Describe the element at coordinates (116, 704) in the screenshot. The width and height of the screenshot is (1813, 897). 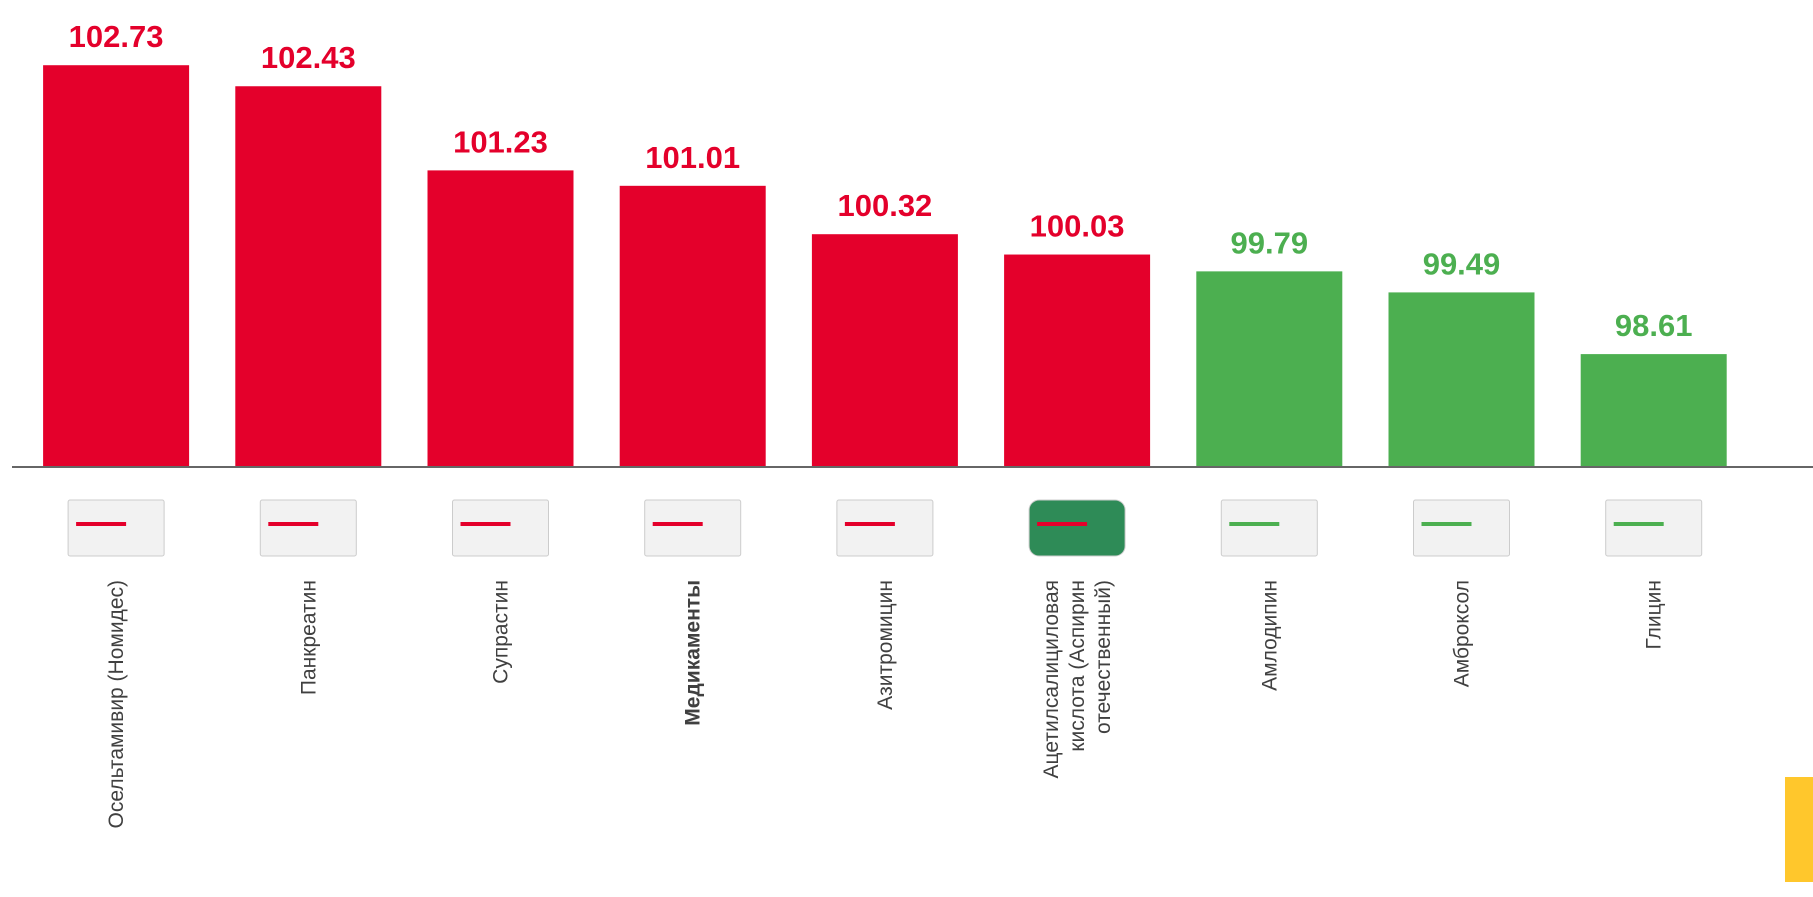
I see `x-tick-label: Осельтамивир (Номидес)` at that location.